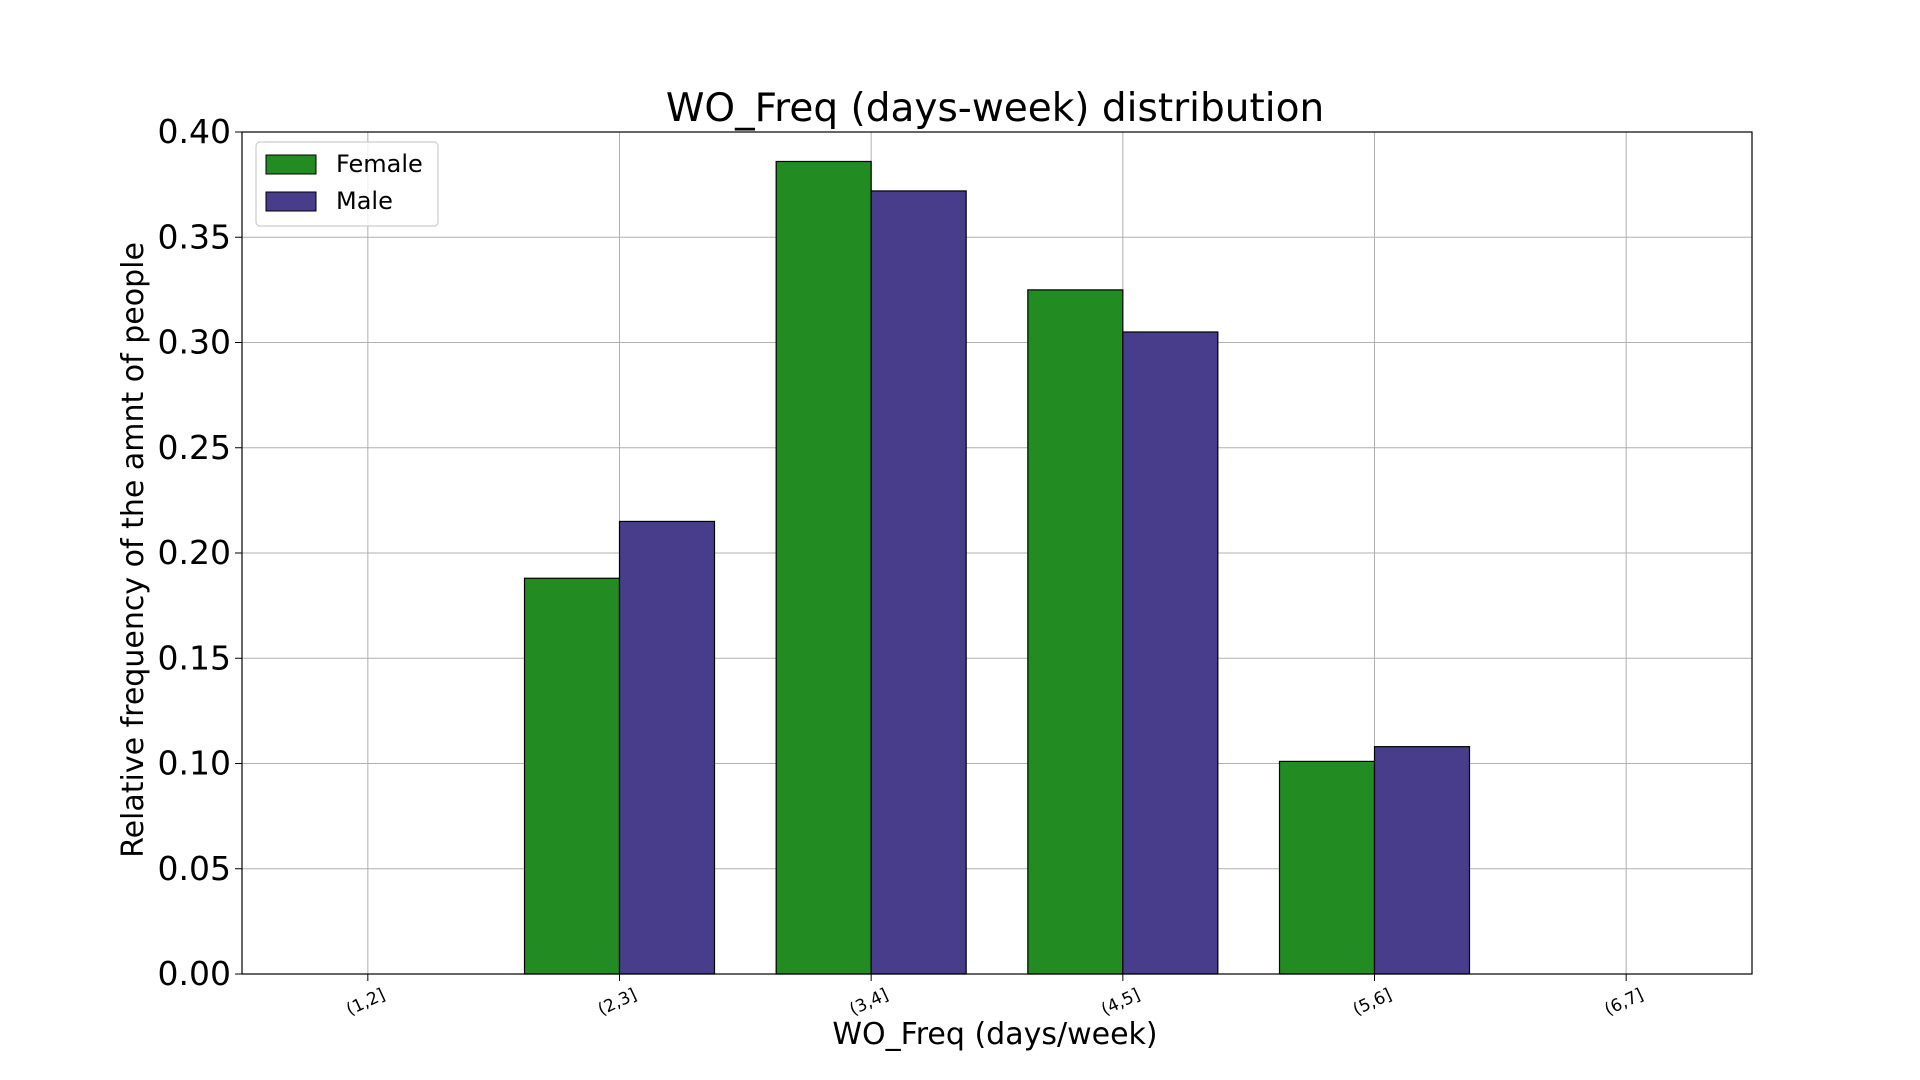  I want to click on legend-label-female: Female, so click(379, 164).